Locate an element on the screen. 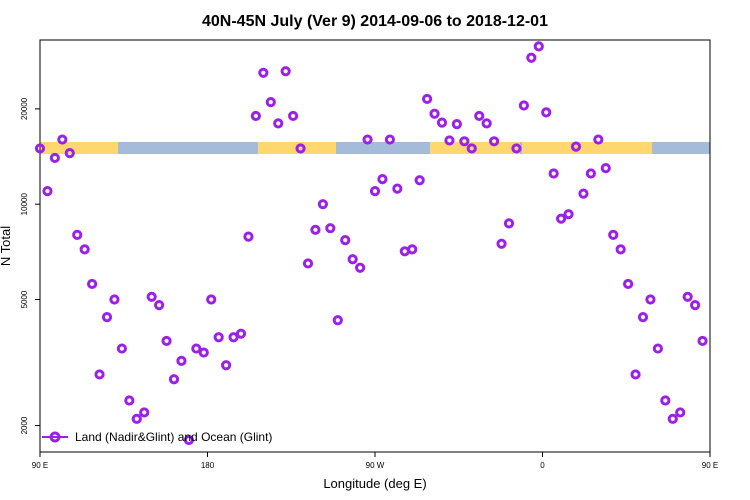 The width and height of the screenshot is (750, 500). legend-marker is located at coordinates (55, 437).